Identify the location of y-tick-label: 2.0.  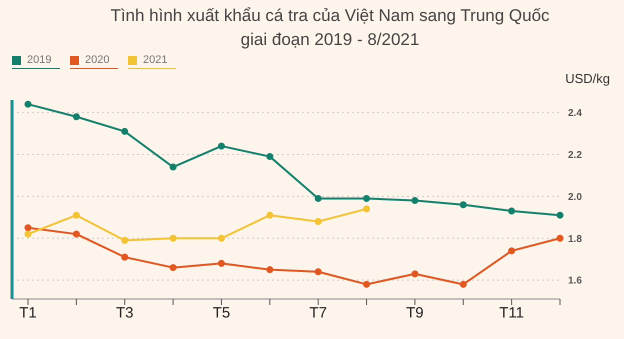
(575, 197).